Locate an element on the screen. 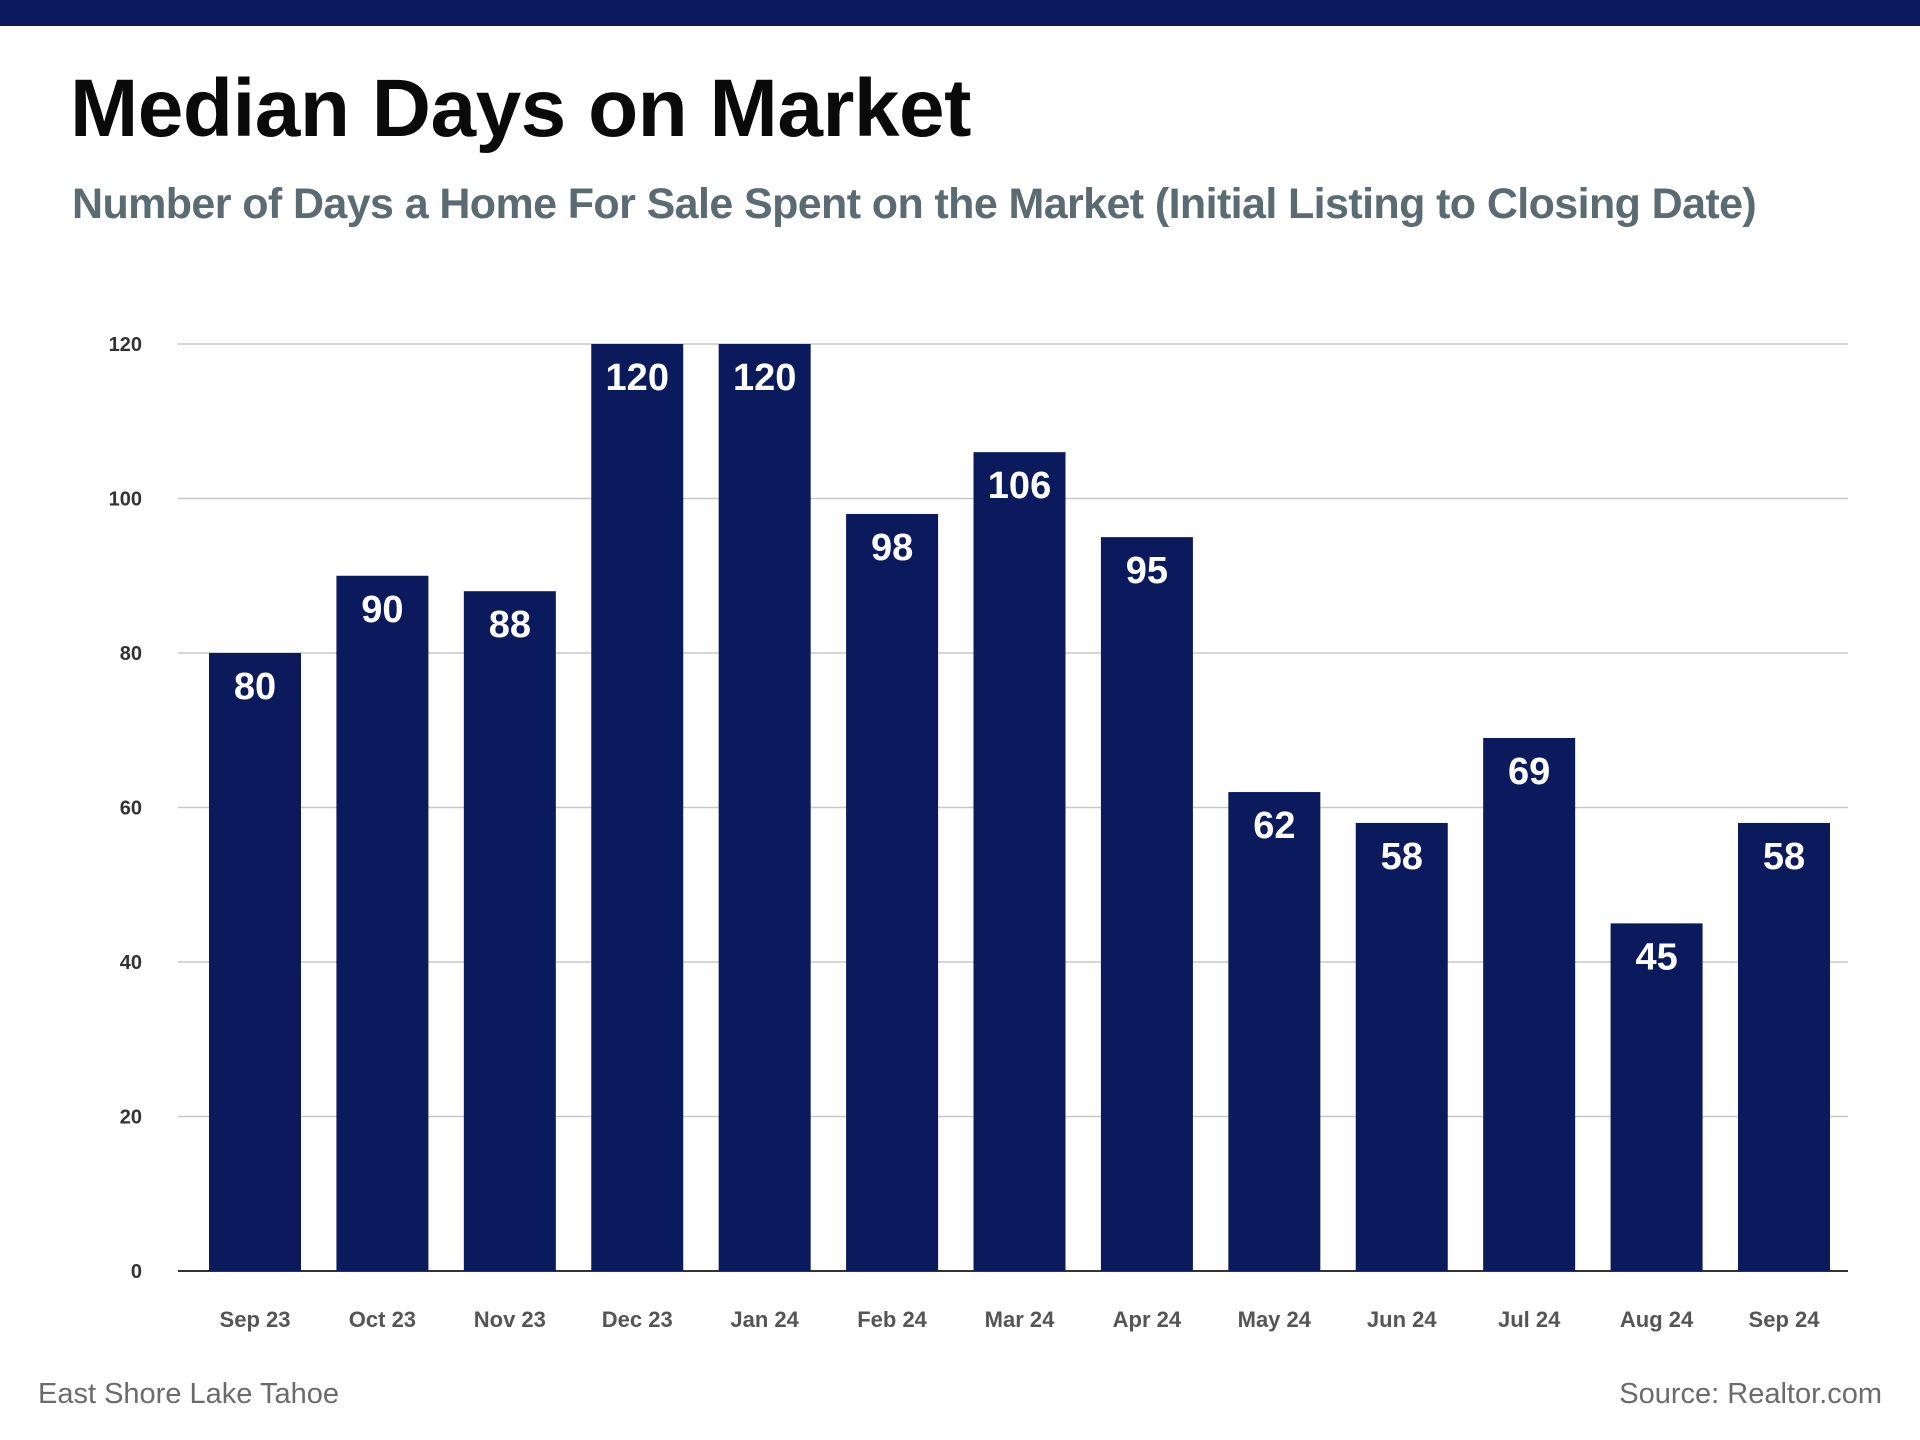 This screenshot has height=1440, width=1920. x-tick-label: Jul 24 is located at coordinates (1529, 1319).